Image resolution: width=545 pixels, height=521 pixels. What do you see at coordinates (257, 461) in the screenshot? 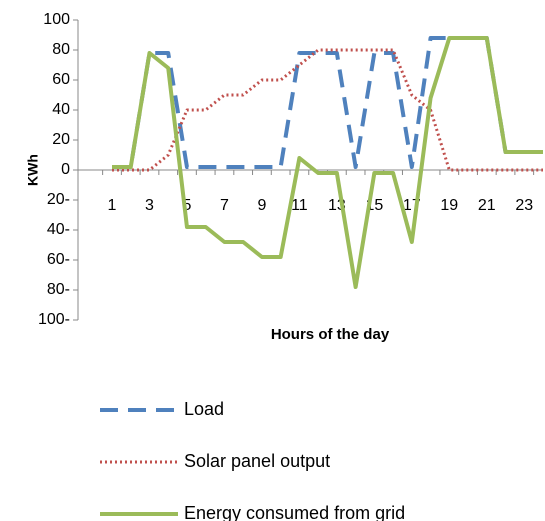
I see `legend-label: Solar panel output` at bounding box center [257, 461].